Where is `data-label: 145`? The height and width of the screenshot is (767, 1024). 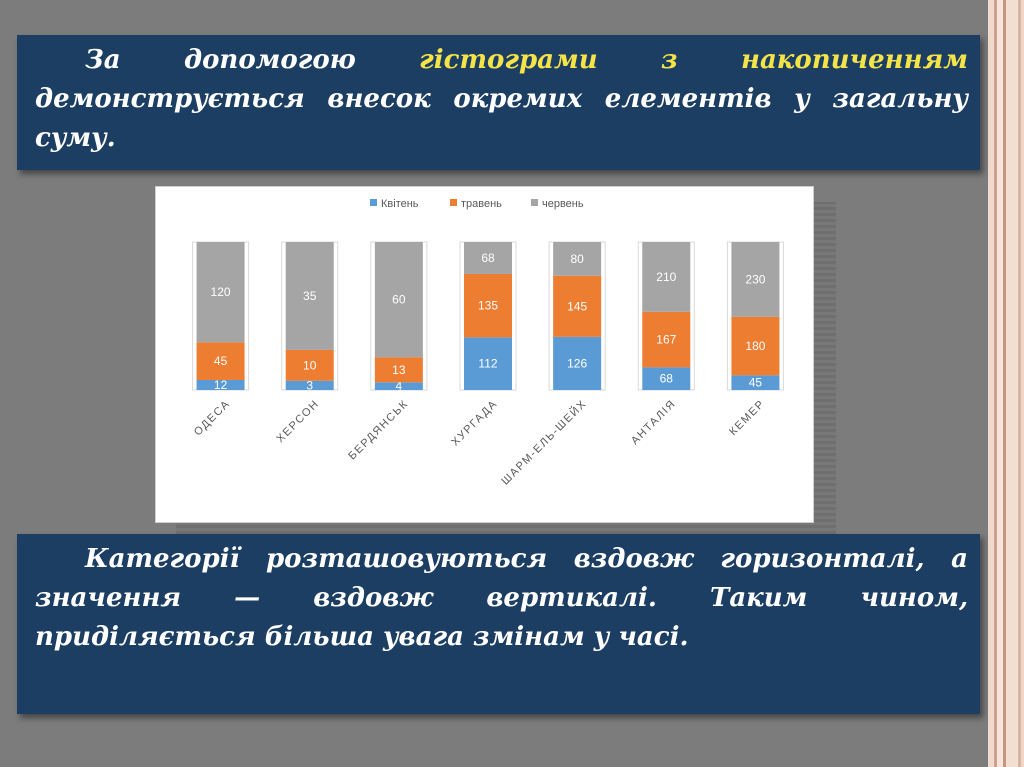 data-label: 145 is located at coordinates (577, 306).